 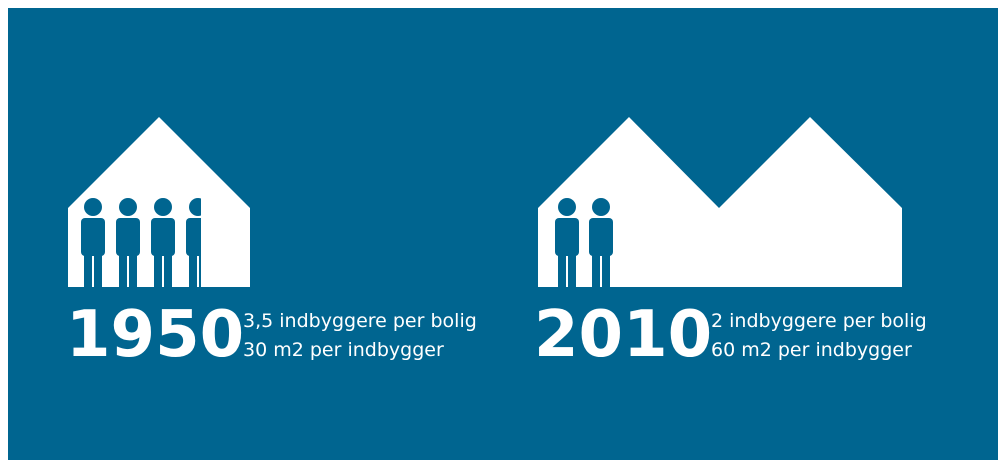 What do you see at coordinates (623, 335) in the screenshot?
I see `year: 2010` at bounding box center [623, 335].